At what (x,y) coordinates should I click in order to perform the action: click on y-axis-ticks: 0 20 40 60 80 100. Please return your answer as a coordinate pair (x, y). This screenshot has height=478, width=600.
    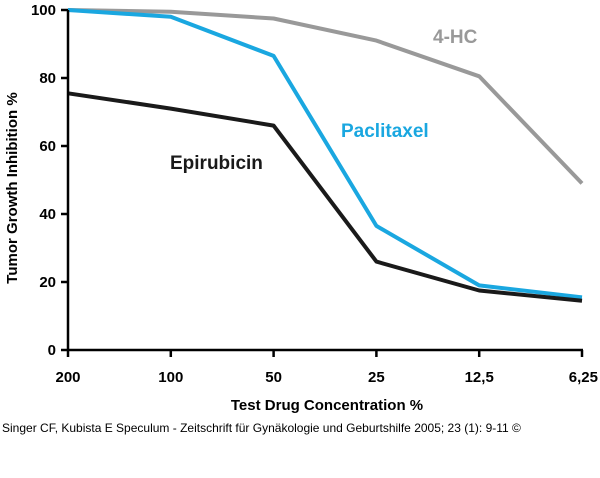
    Looking at the image, I should click on (49, 180).